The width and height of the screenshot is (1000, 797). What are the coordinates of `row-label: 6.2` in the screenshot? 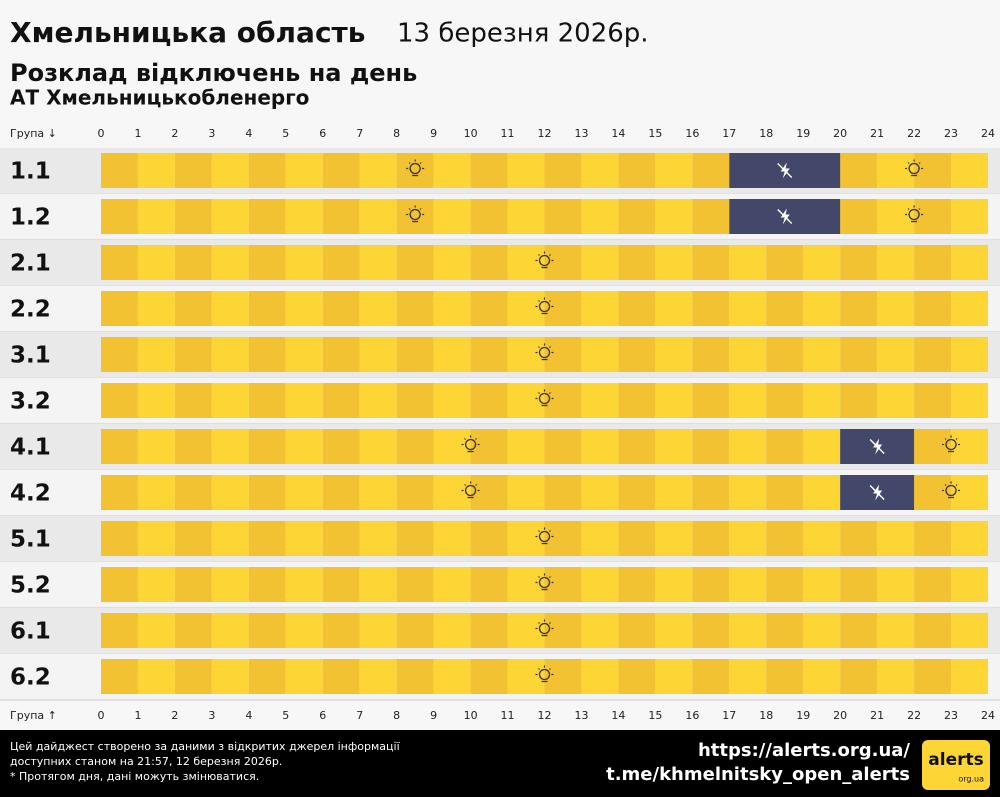 It's located at (30, 678).